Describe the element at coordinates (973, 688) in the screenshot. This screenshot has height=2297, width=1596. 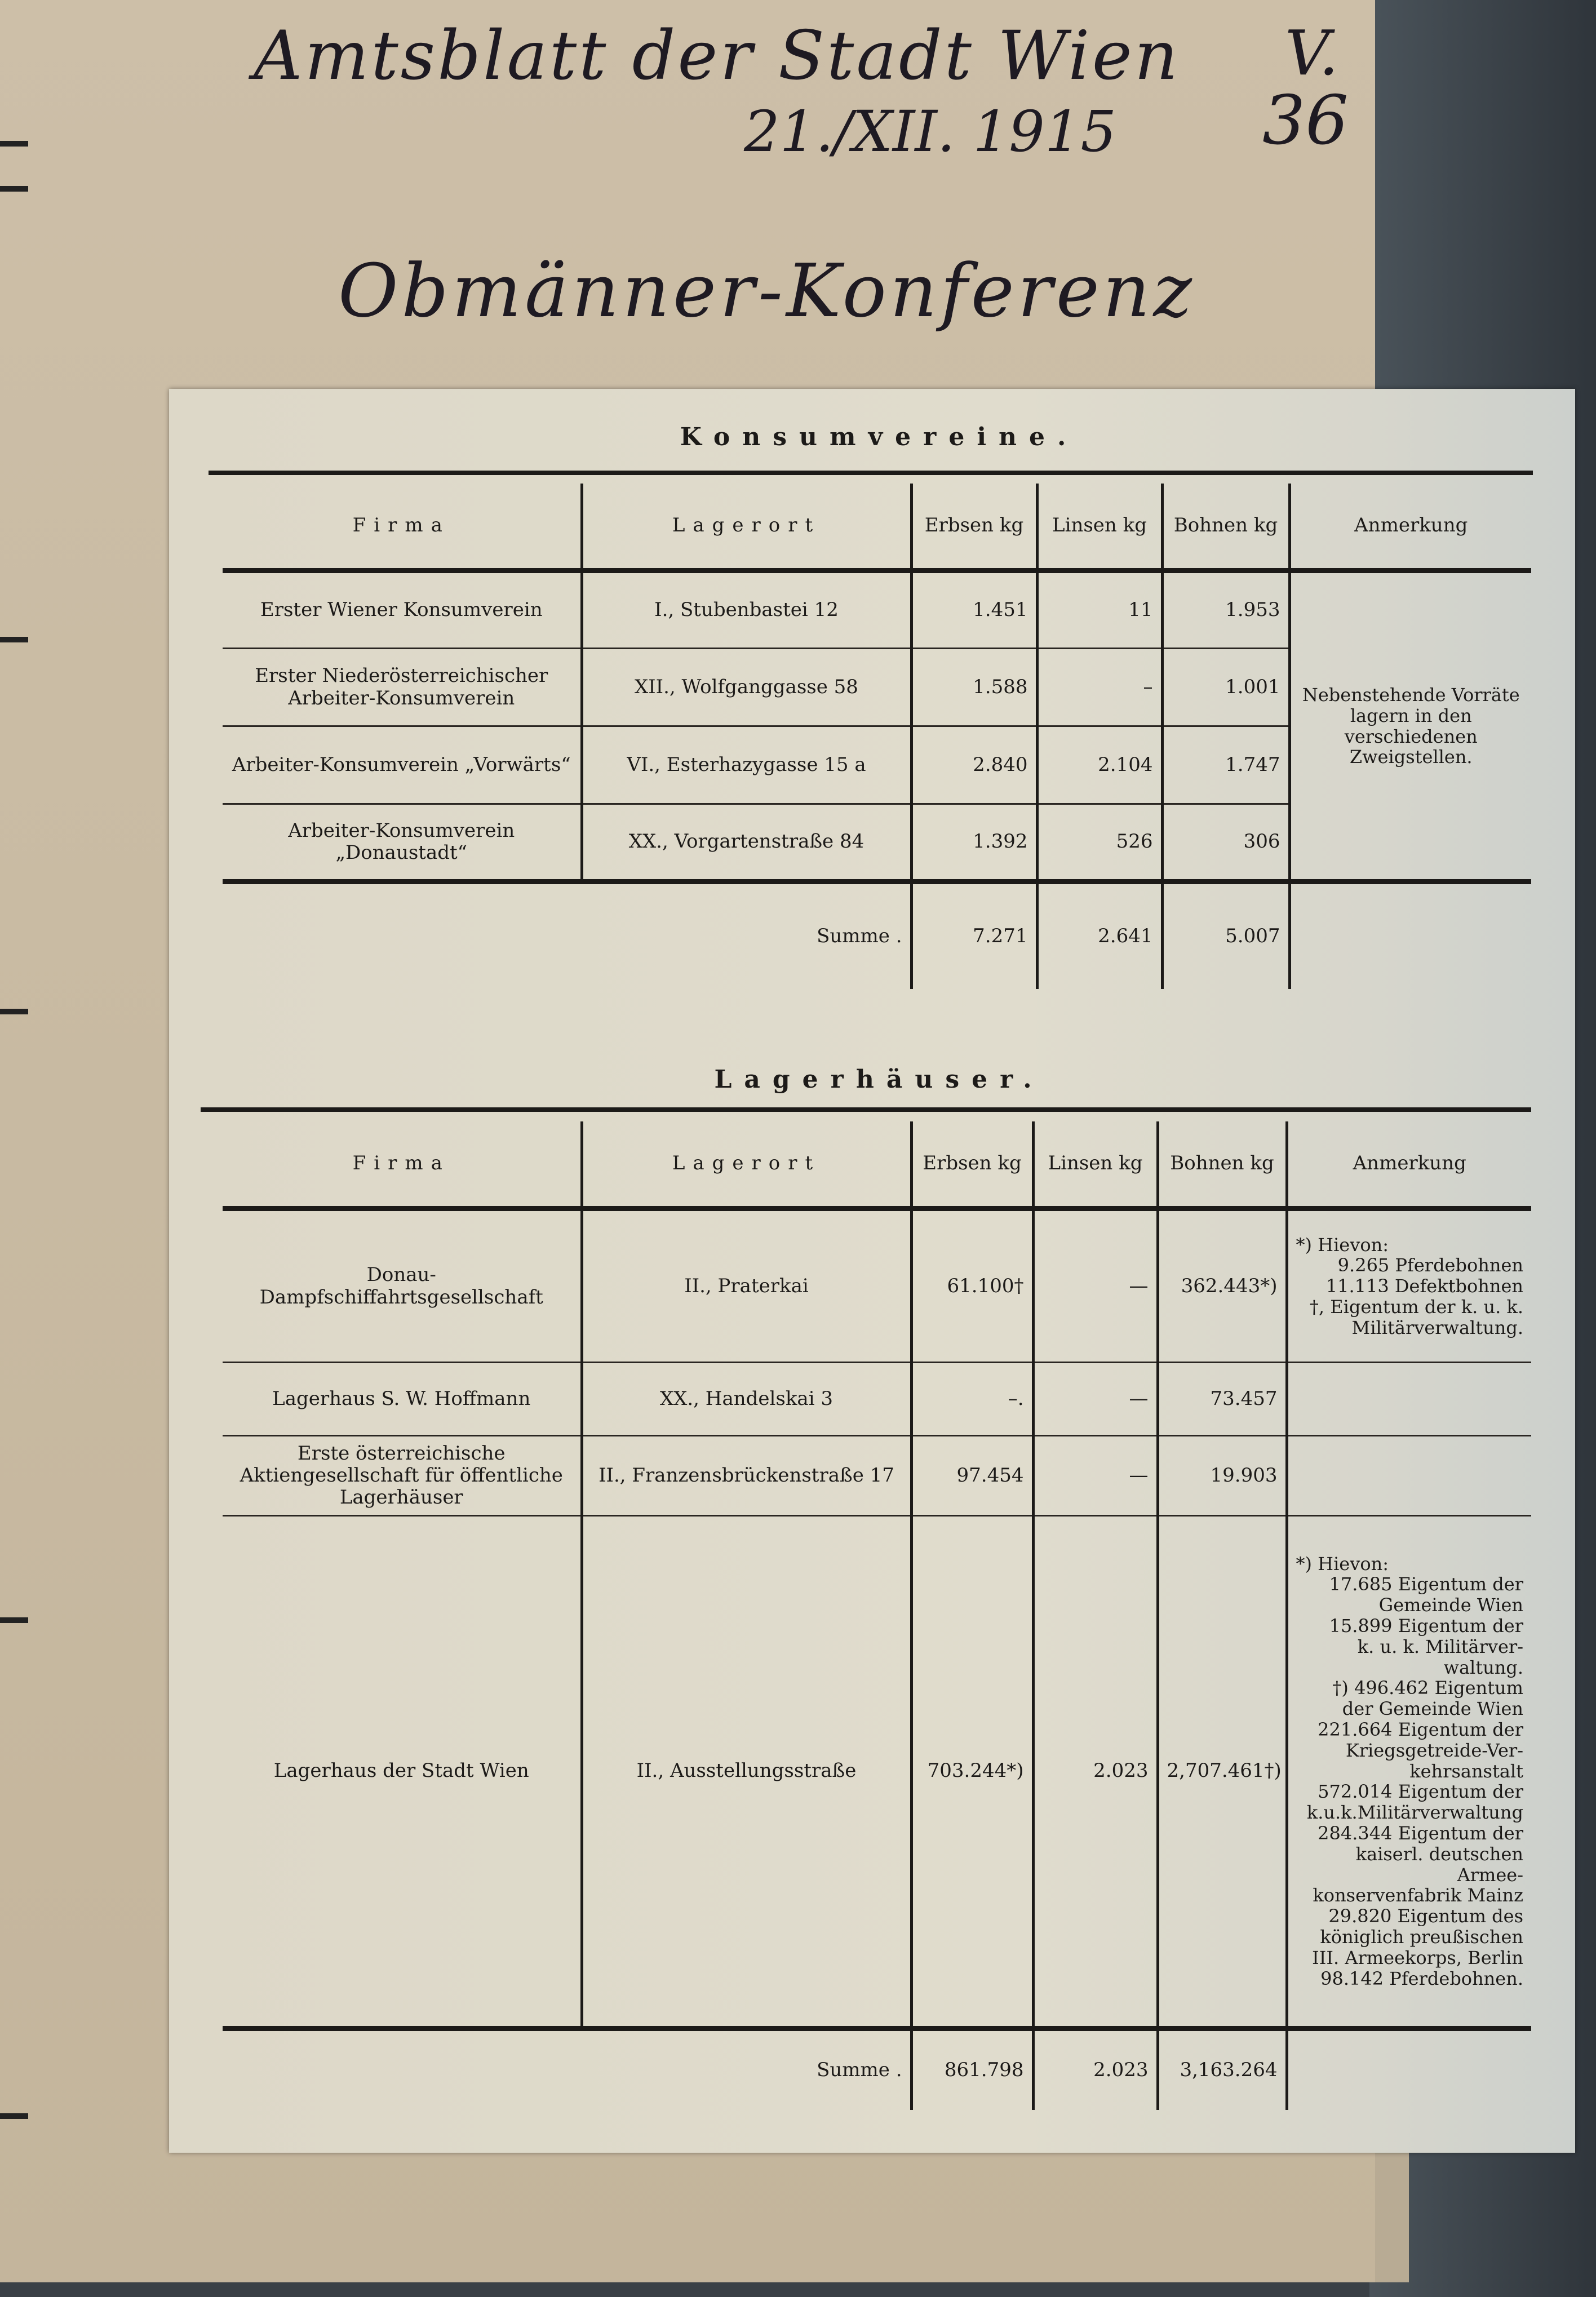
I see `erbsen-cell: 1.588` at that location.